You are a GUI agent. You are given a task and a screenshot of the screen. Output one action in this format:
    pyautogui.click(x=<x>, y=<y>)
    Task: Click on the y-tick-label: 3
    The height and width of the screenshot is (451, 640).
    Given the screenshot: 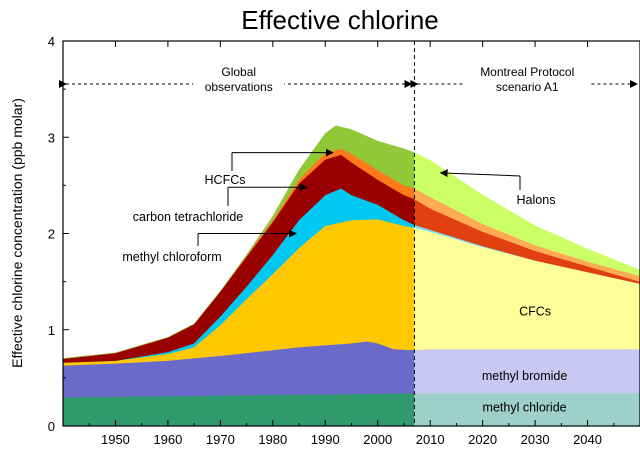 What is the action you would take?
    pyautogui.click(x=51, y=137)
    